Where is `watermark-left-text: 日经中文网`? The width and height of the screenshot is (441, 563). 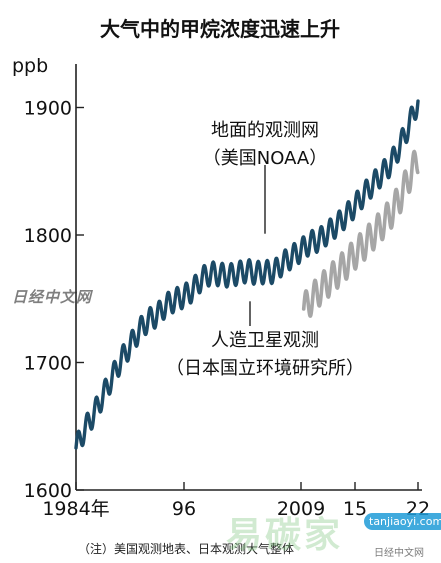
watermark-left-text: 日经中文网 is located at coordinates (52, 297).